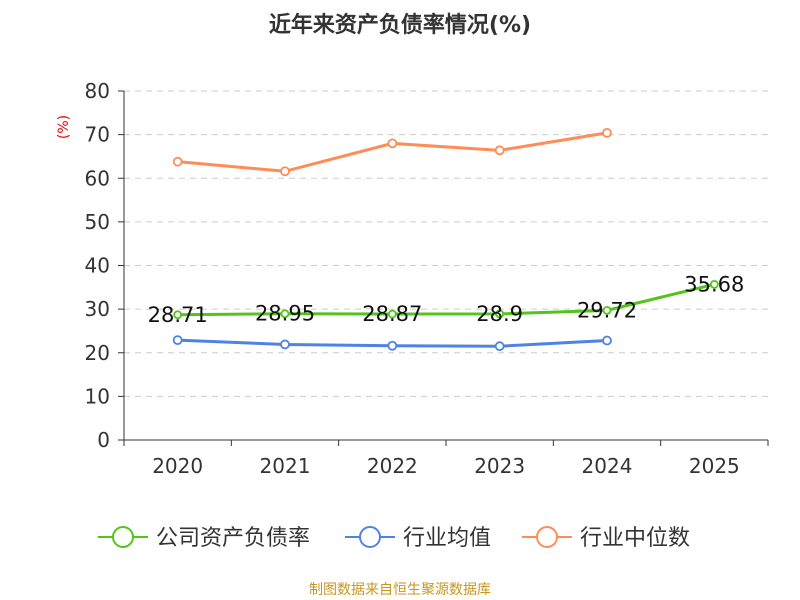 This screenshot has width=800, height=600. I want to click on data-label: 28.87, so click(392, 314).